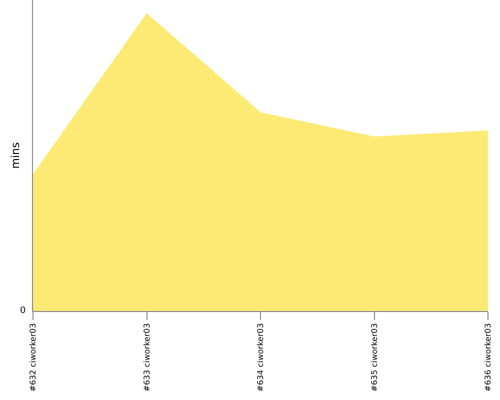 This screenshot has width=500, height=400. I want to click on x-tick-label: #634 ciworker03, so click(261, 357).